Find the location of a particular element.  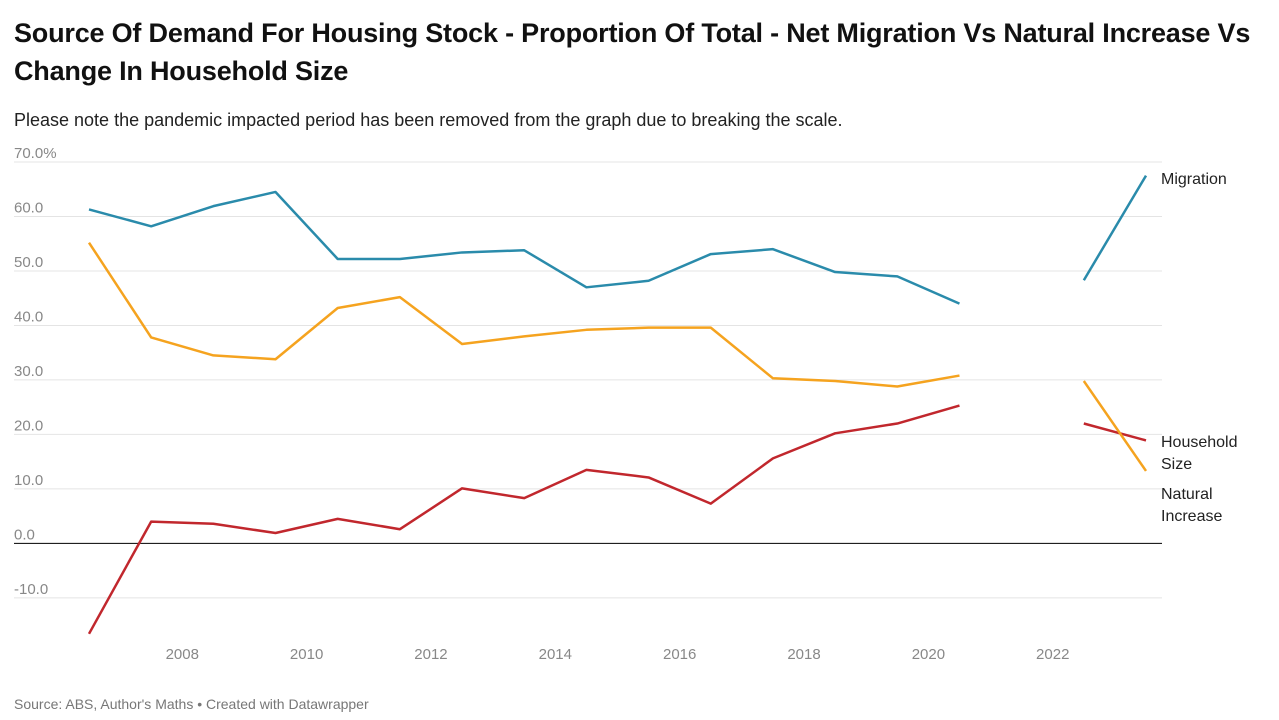

series-label: Natural Increase is located at coordinates (1192, 505).